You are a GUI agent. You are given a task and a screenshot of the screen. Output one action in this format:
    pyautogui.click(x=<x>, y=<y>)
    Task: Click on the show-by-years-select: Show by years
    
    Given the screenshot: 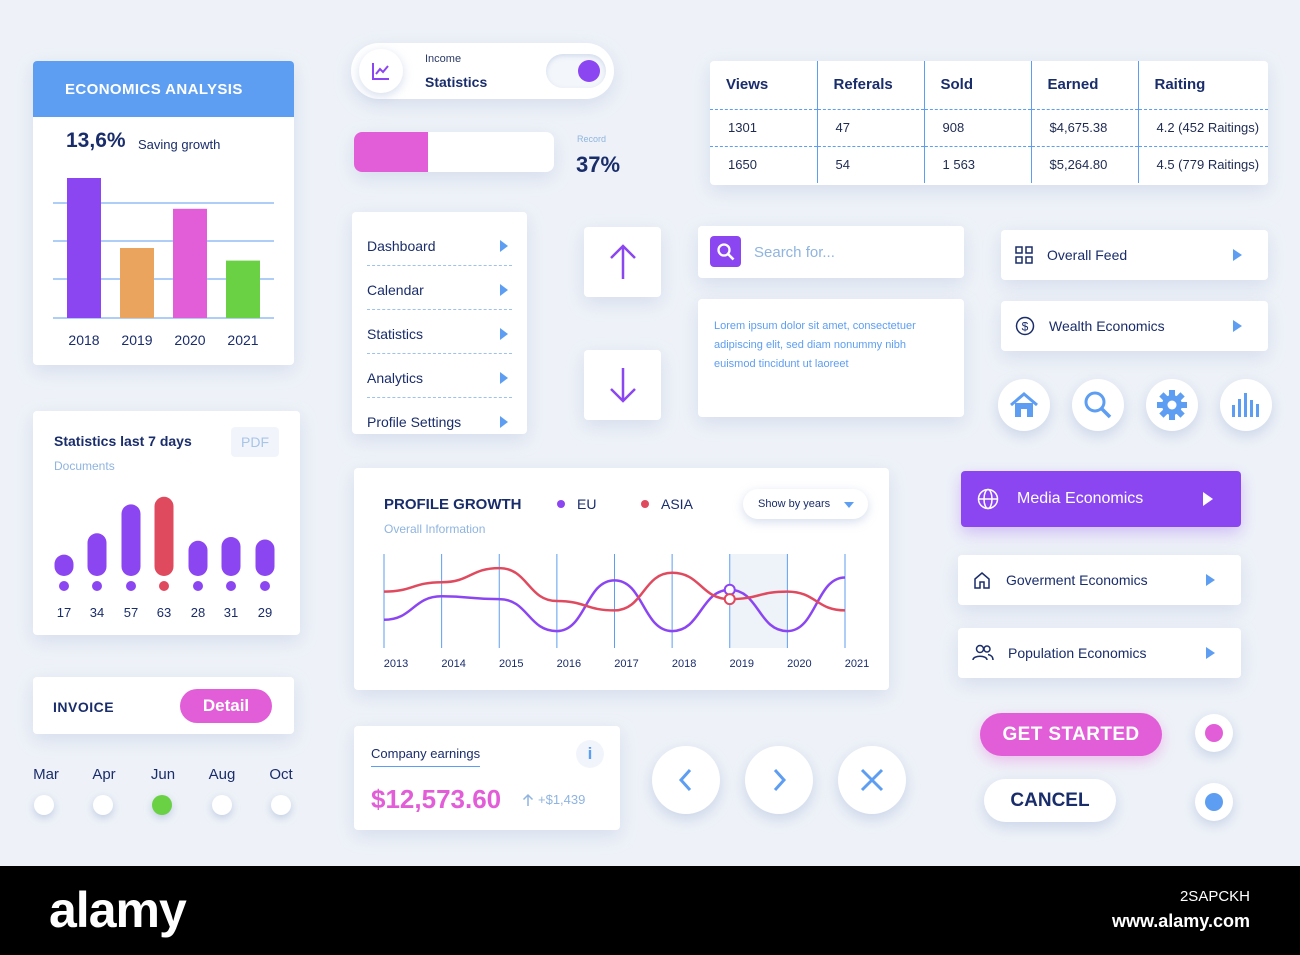 What is the action you would take?
    pyautogui.click(x=805, y=504)
    